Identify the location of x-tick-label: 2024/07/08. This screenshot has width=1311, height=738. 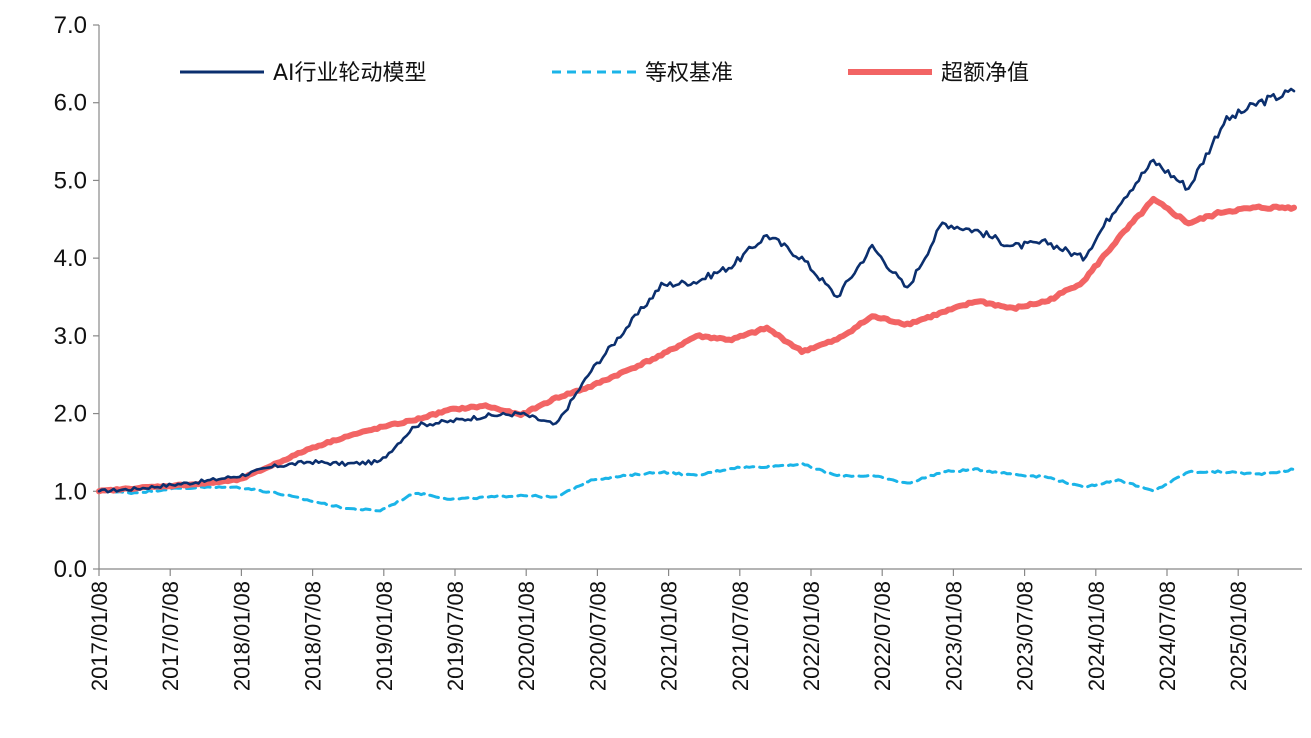
(1167, 636).